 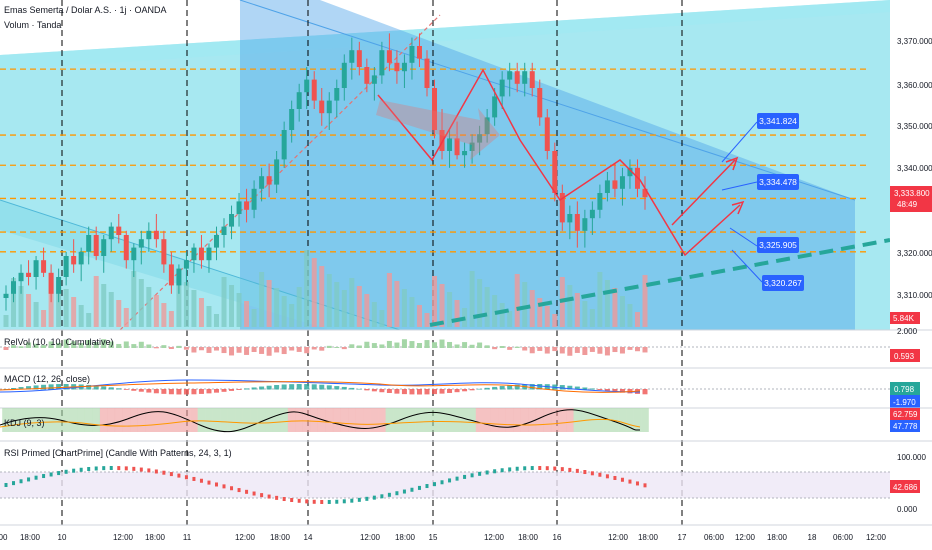 What do you see at coordinates (433, 537) in the screenshot?
I see `time-label-11: 15` at bounding box center [433, 537].